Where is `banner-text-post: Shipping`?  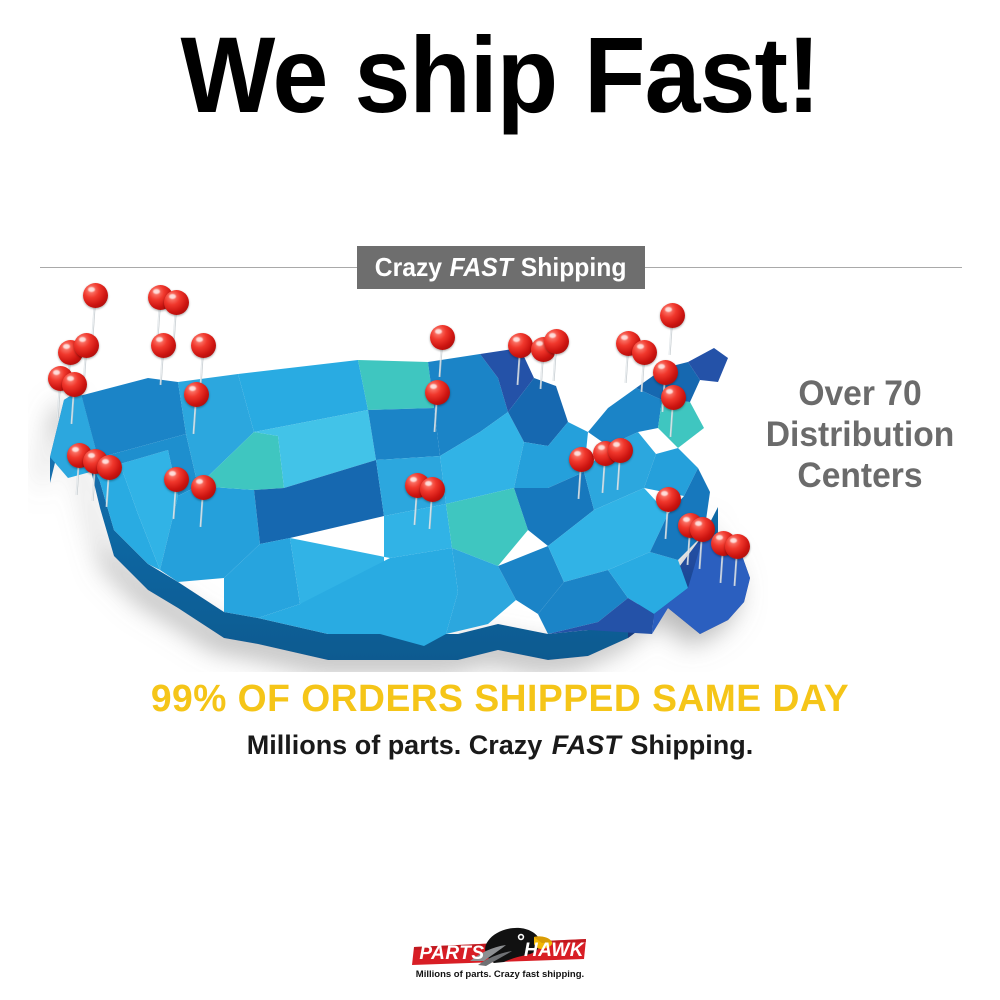 banner-text-post: Shipping is located at coordinates (573, 267).